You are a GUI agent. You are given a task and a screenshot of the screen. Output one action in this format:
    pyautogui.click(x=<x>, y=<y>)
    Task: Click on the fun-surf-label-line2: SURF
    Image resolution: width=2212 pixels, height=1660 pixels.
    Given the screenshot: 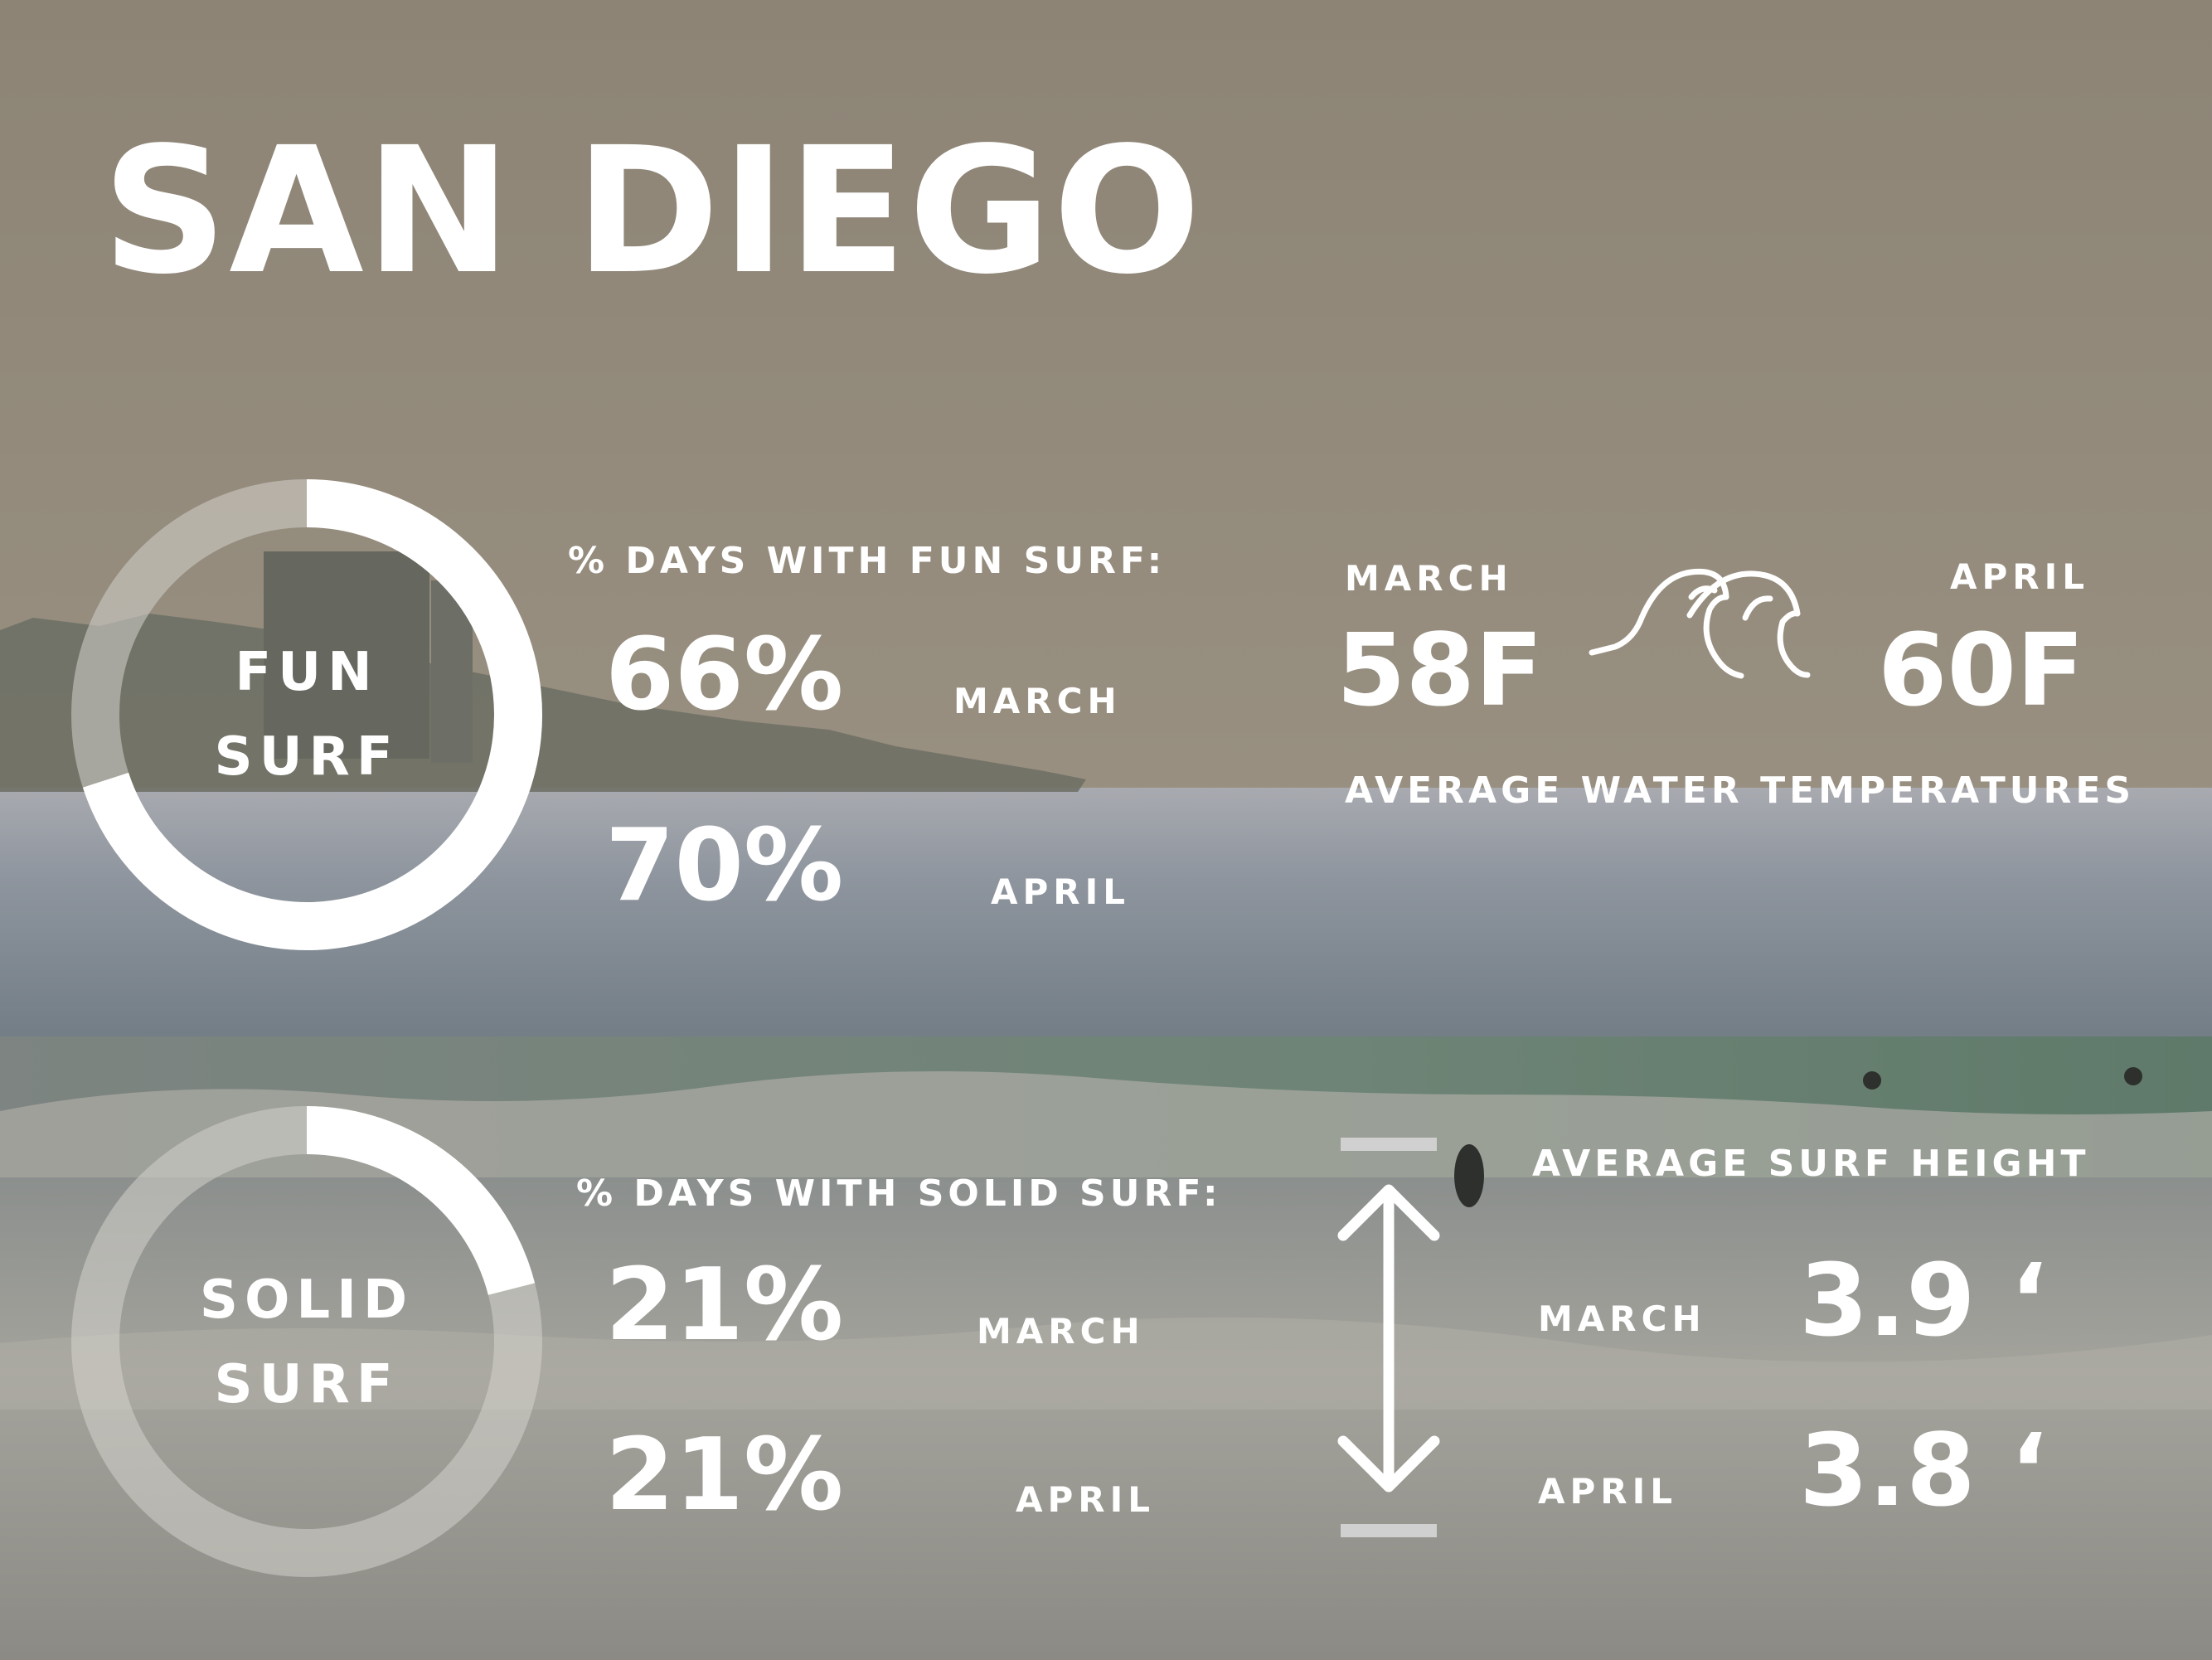 What is the action you would take?
    pyautogui.click(x=307, y=757)
    